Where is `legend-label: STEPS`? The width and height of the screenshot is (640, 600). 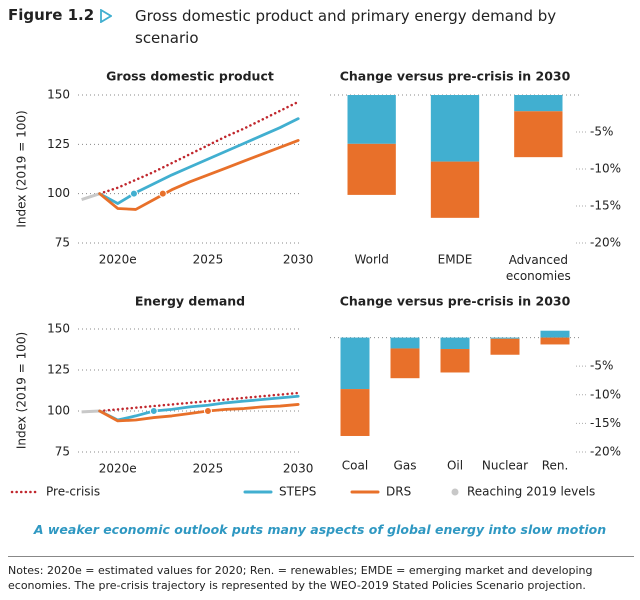 legend-label: STEPS is located at coordinates (297, 492).